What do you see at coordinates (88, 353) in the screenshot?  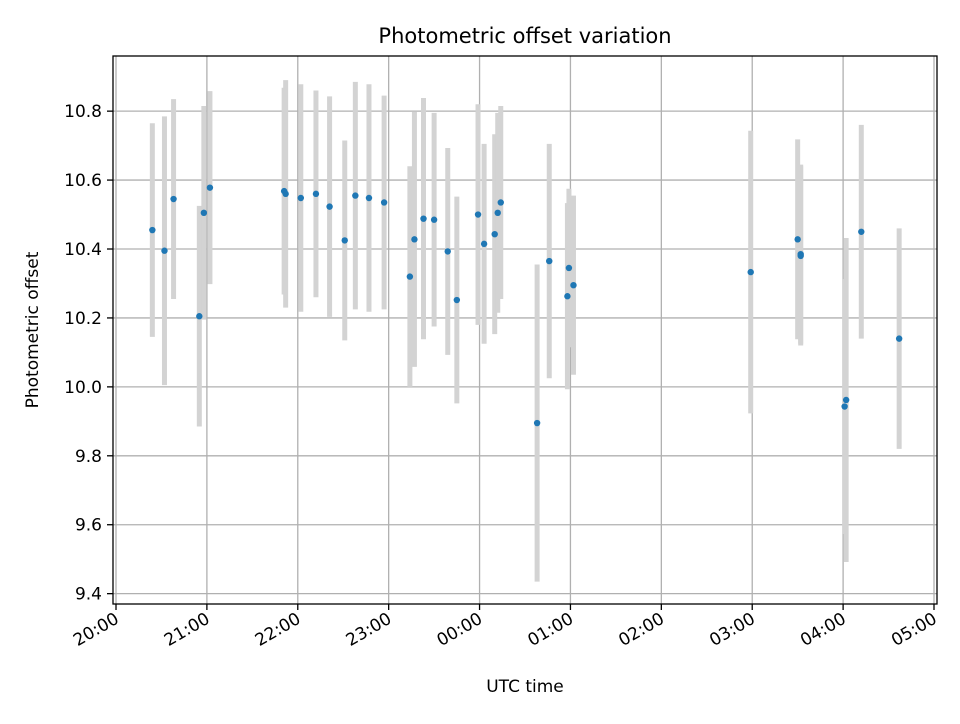 I see `y-axis-ticks: 9.4 9.6 9.8 10.0 10.2 10.4 10.6 10.8` at bounding box center [88, 353].